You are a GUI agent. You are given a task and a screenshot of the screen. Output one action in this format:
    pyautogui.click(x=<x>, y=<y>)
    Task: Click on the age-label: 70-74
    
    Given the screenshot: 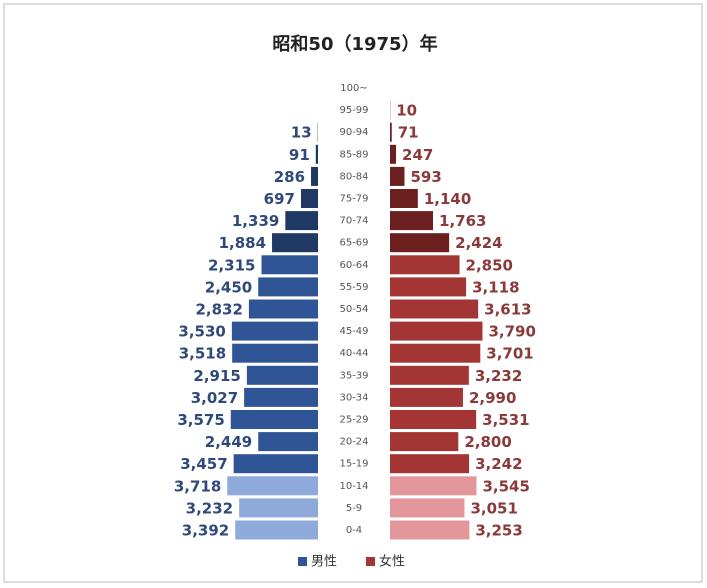 What is the action you would take?
    pyautogui.click(x=353, y=221)
    